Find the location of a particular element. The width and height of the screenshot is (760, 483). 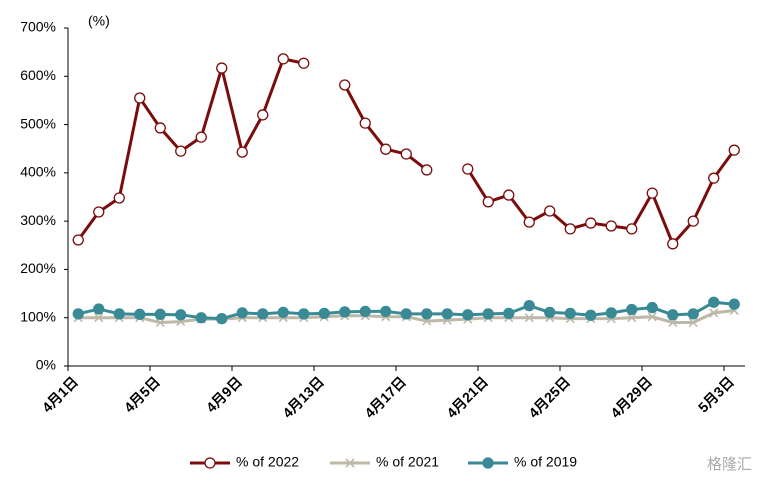

watermark: 格隆汇 is located at coordinates (729, 464).